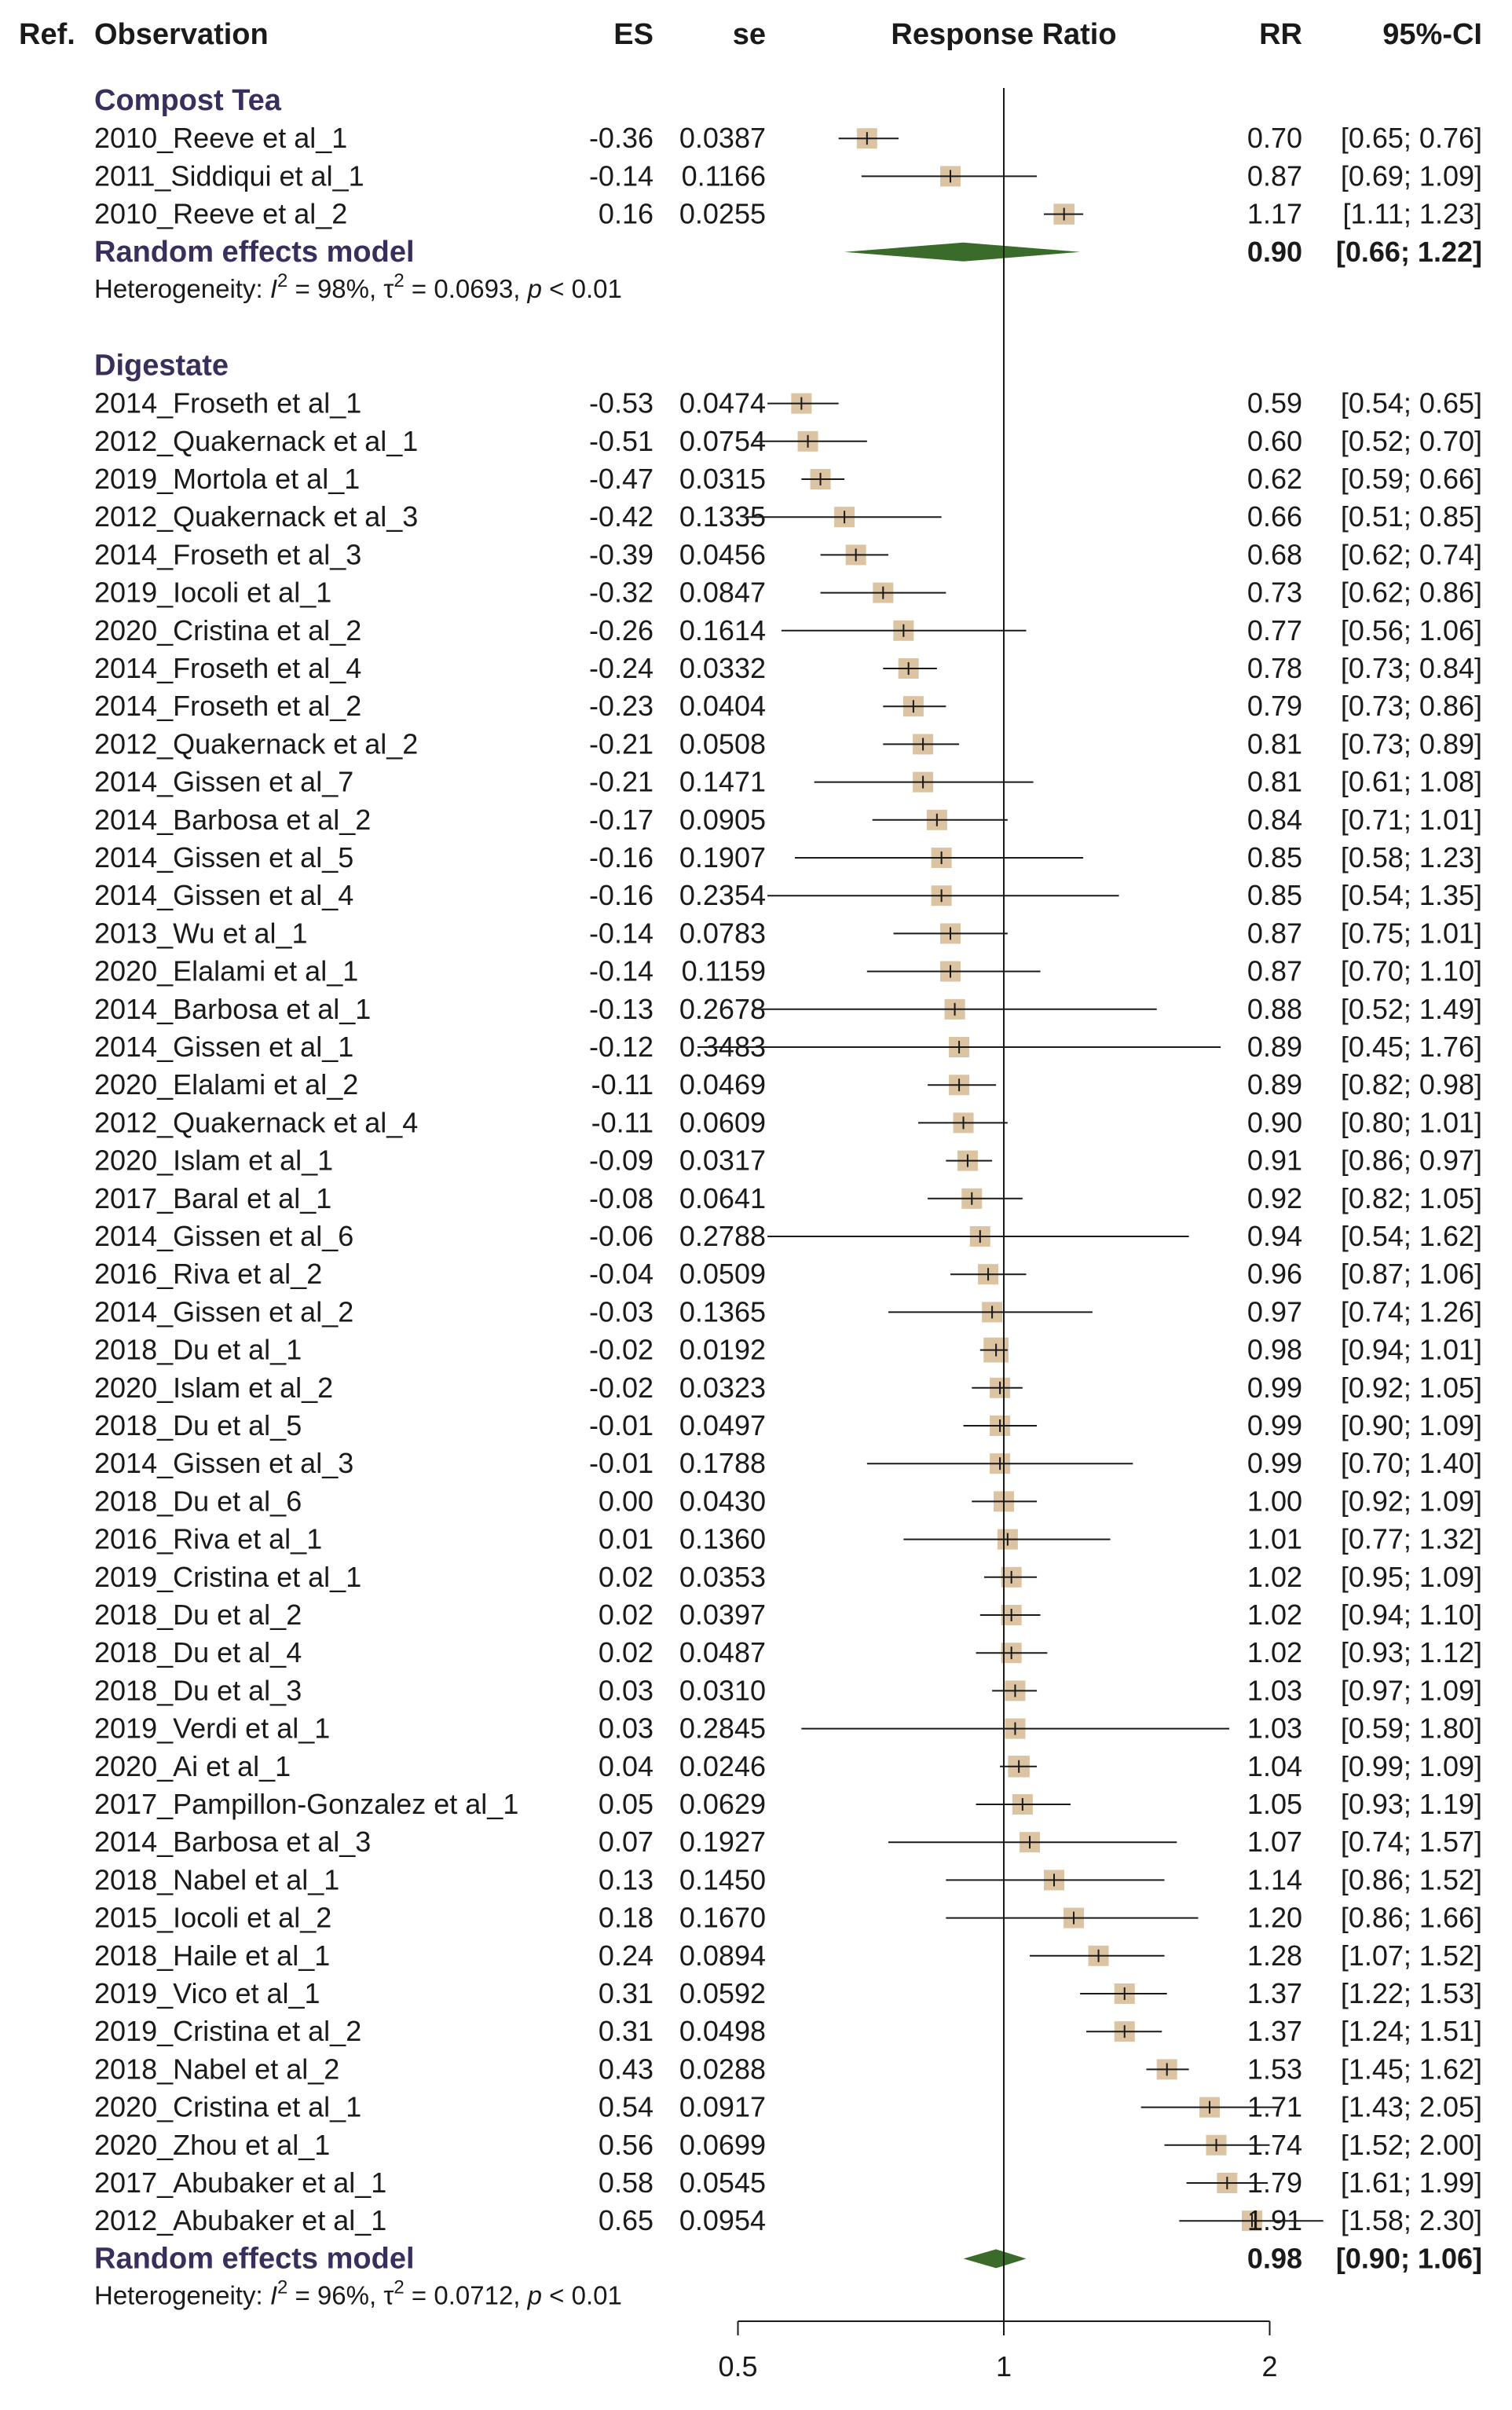 This screenshot has width=1512, height=2410. What do you see at coordinates (534, 2295) in the screenshot?
I see `heterogeneity-p-sym: p` at bounding box center [534, 2295].